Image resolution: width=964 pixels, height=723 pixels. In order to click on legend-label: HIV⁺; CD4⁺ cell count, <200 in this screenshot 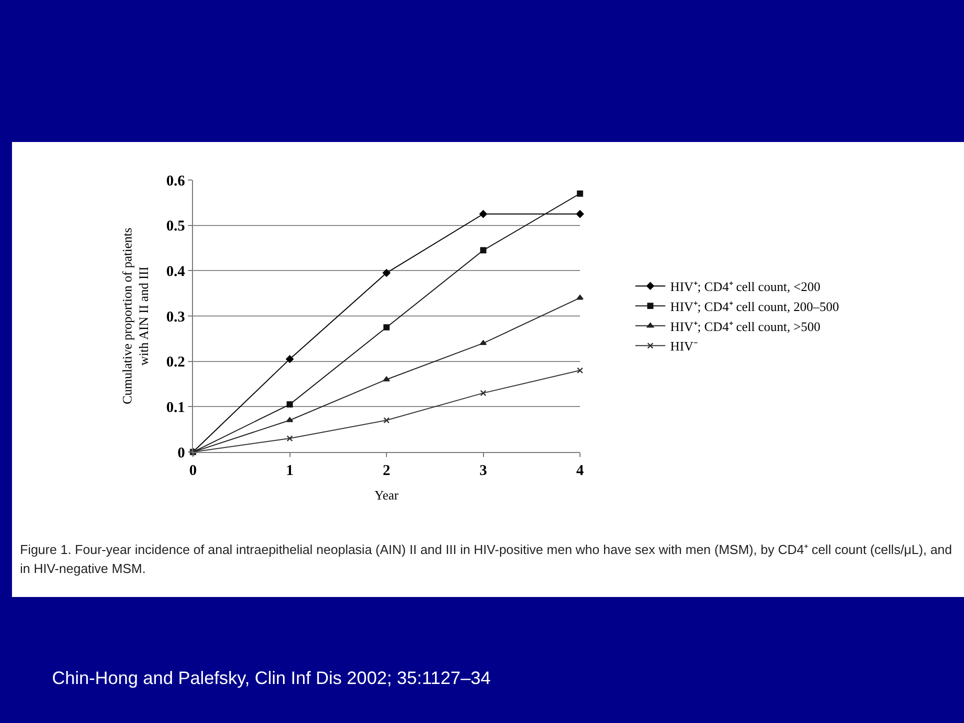, I will do `click(745, 286)`.